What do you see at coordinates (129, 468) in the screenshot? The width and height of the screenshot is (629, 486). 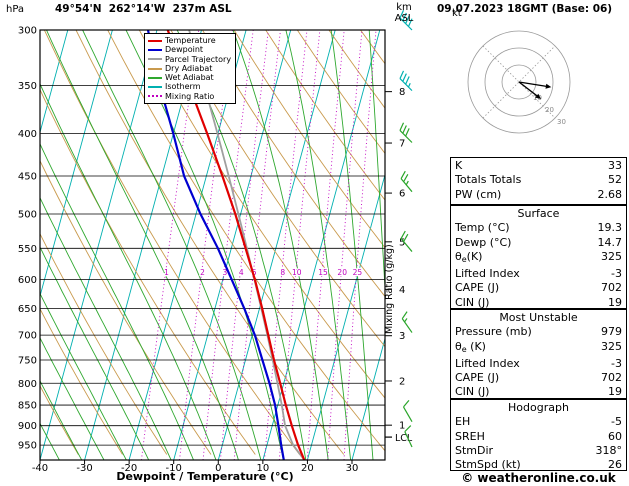 I see `svg-text: -20` at bounding box center [129, 468].